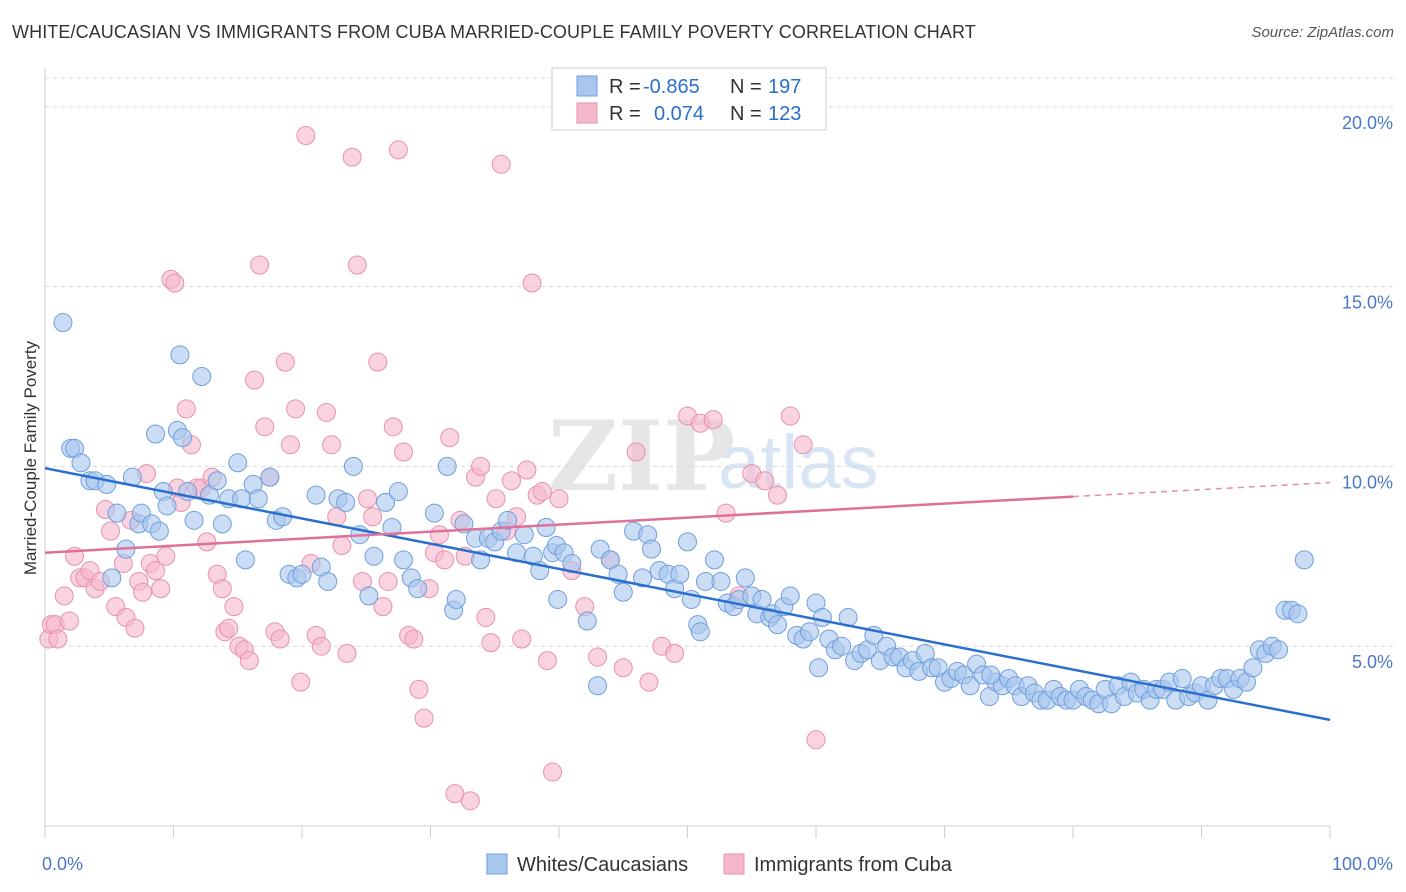 Image resolution: width=1406 pixels, height=892 pixels. What do you see at coordinates (671, 87) in the screenshot?
I see `legend-r-value-blue: -0.865` at bounding box center [671, 87].